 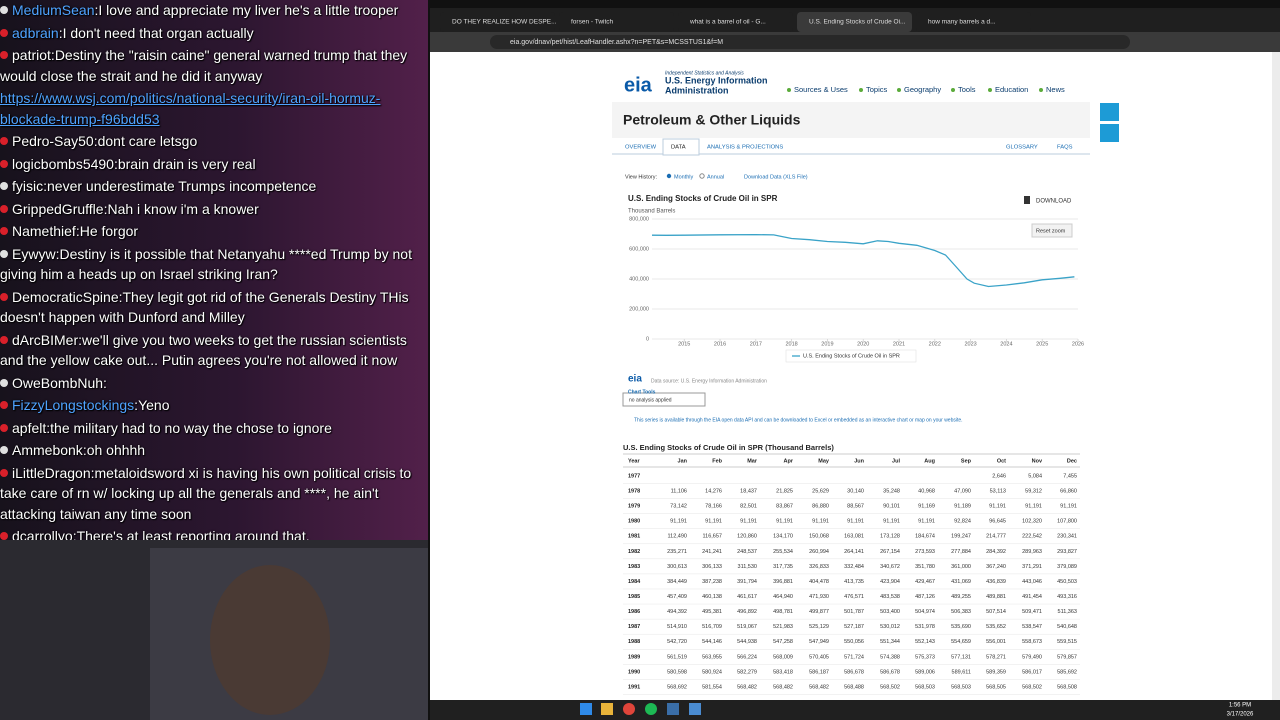 I want to click on page-tab: GLOSSARY, so click(x=1022, y=148).